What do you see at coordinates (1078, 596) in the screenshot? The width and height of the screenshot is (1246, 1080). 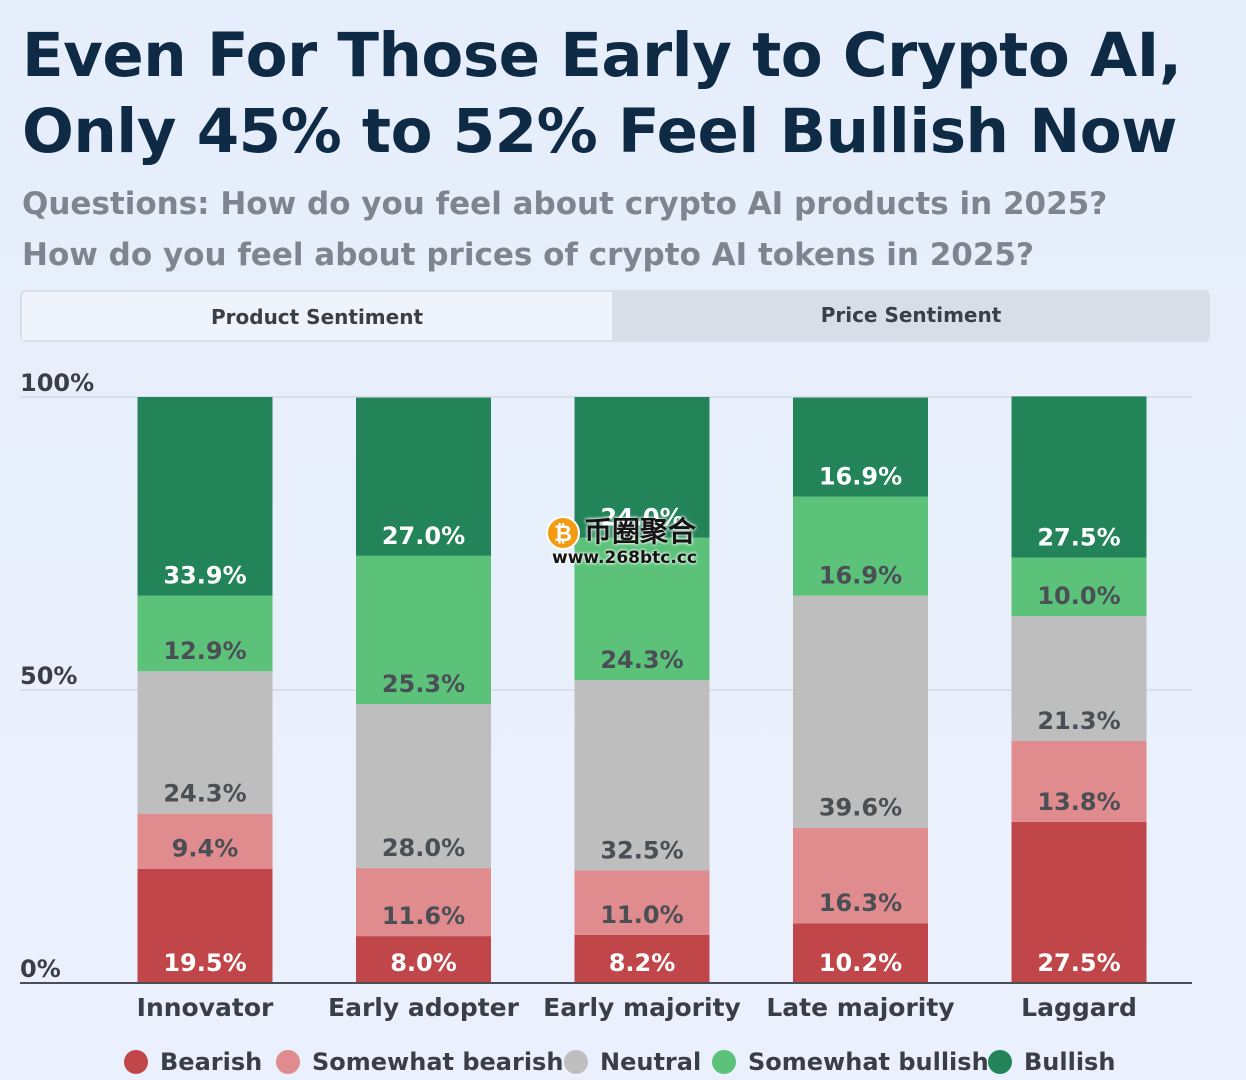 I see `data-label: 10.0%` at bounding box center [1078, 596].